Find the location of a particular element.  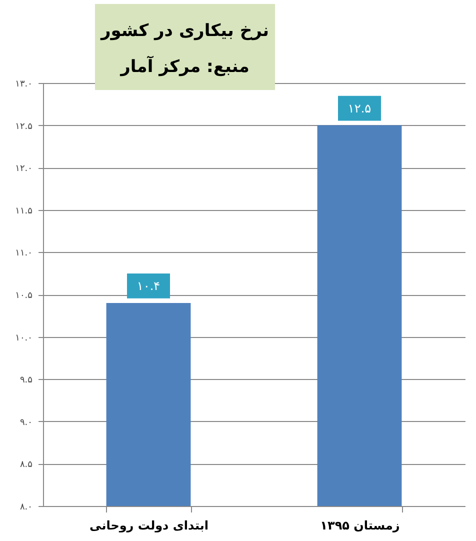

data-label: ۱۲.۵ is located at coordinates (360, 108).